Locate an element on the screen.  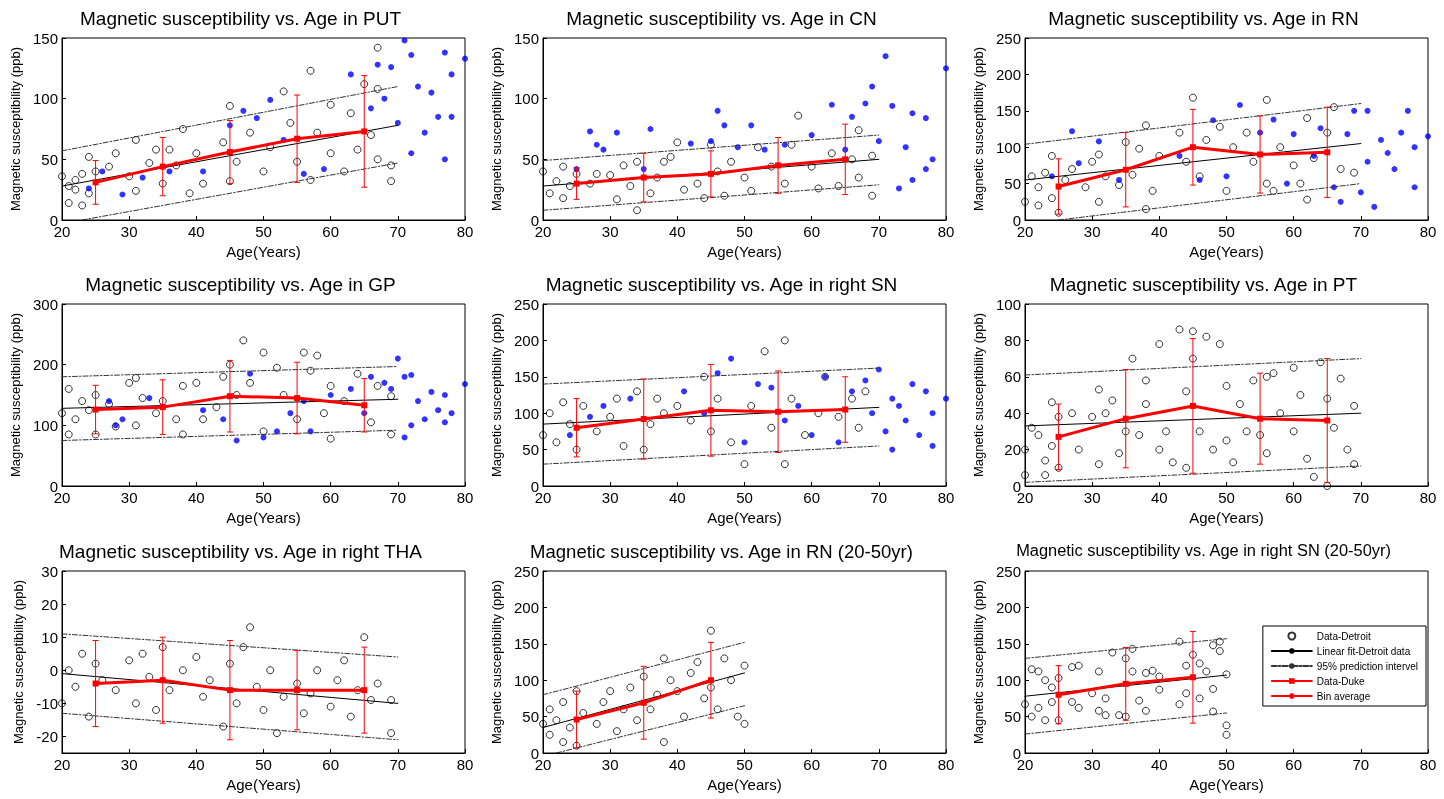
y-tick-label: 40 is located at coordinates (1012, 414).